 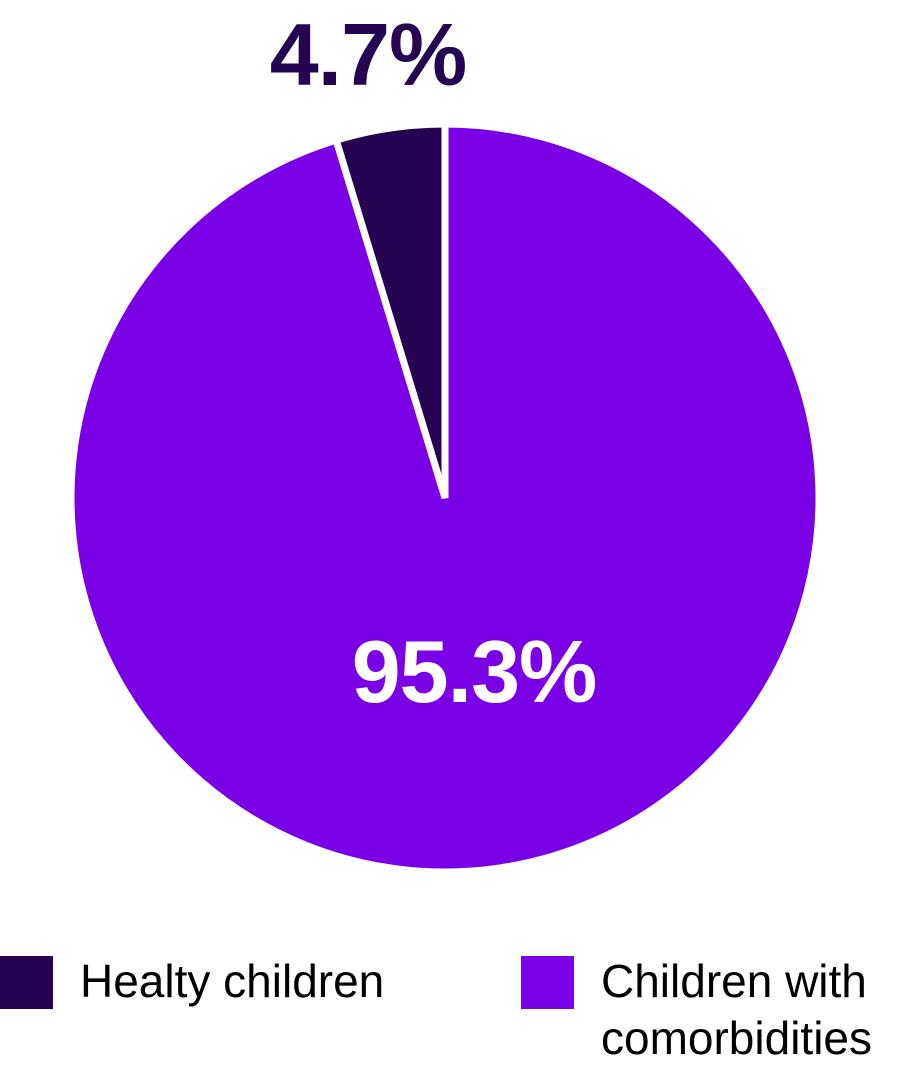 I want to click on slice-percentage-label-small: 4.7%, so click(x=368, y=54).